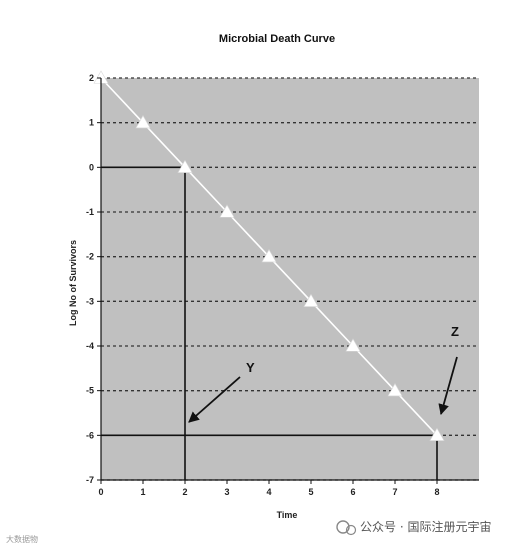  I want to click on x-tick-label: 8, so click(436, 492).